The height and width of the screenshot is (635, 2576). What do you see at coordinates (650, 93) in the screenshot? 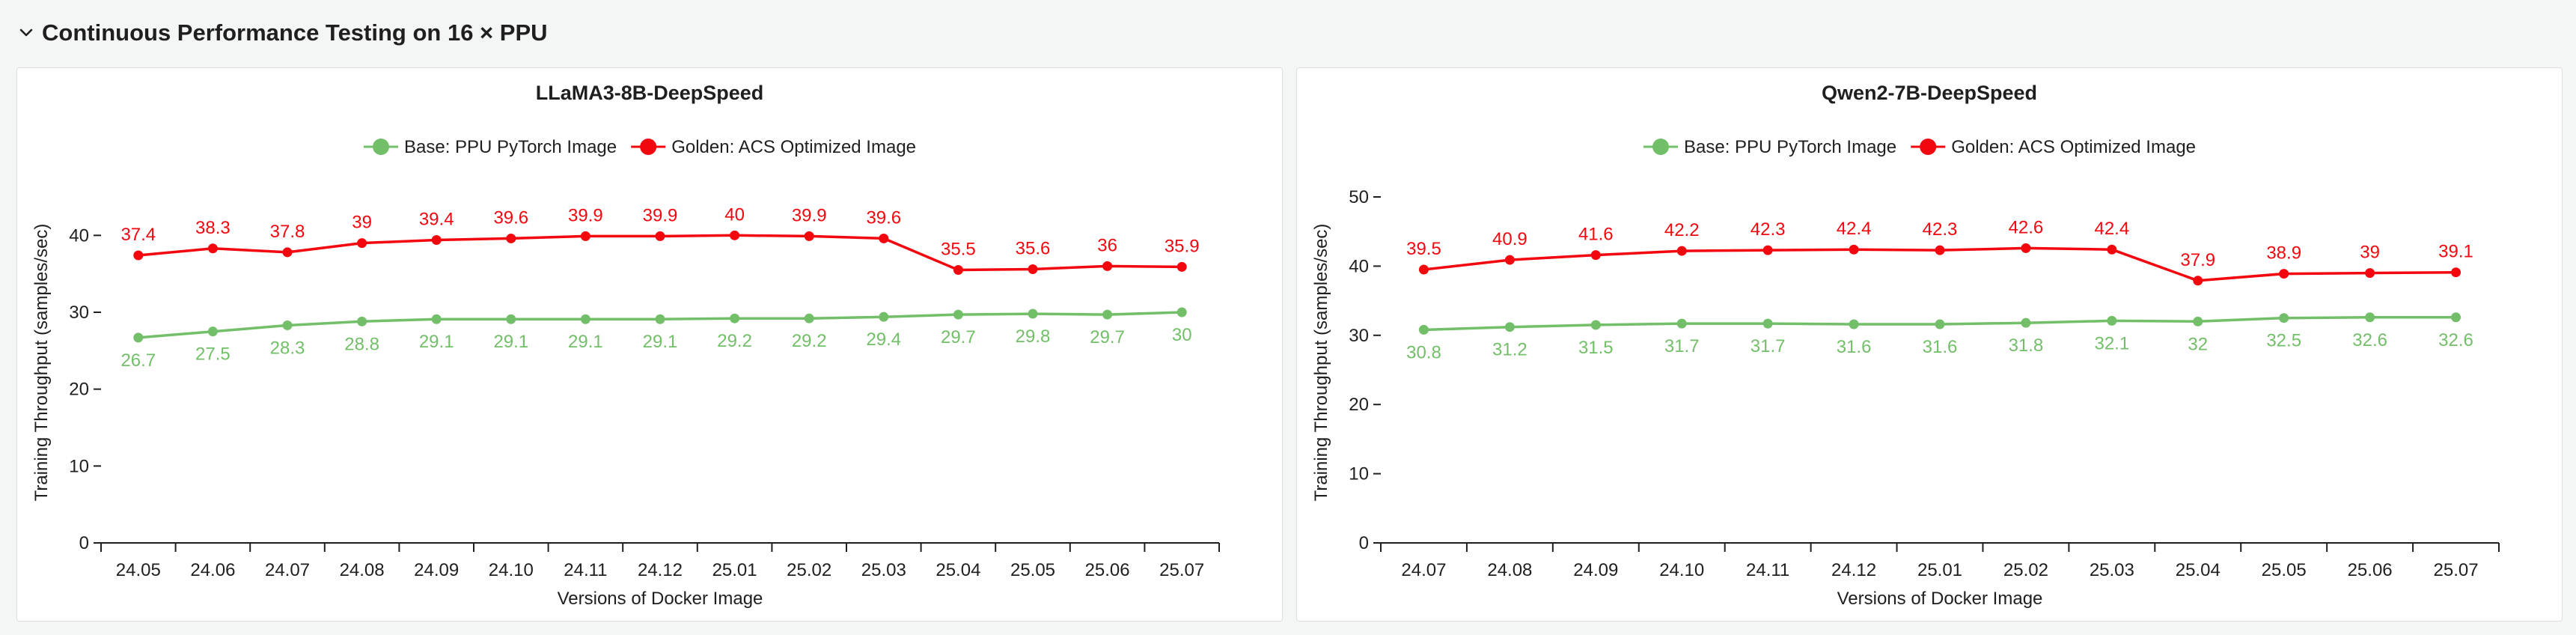
I see `chart-title: LLaMA3-8B-DeepSpeed` at bounding box center [650, 93].